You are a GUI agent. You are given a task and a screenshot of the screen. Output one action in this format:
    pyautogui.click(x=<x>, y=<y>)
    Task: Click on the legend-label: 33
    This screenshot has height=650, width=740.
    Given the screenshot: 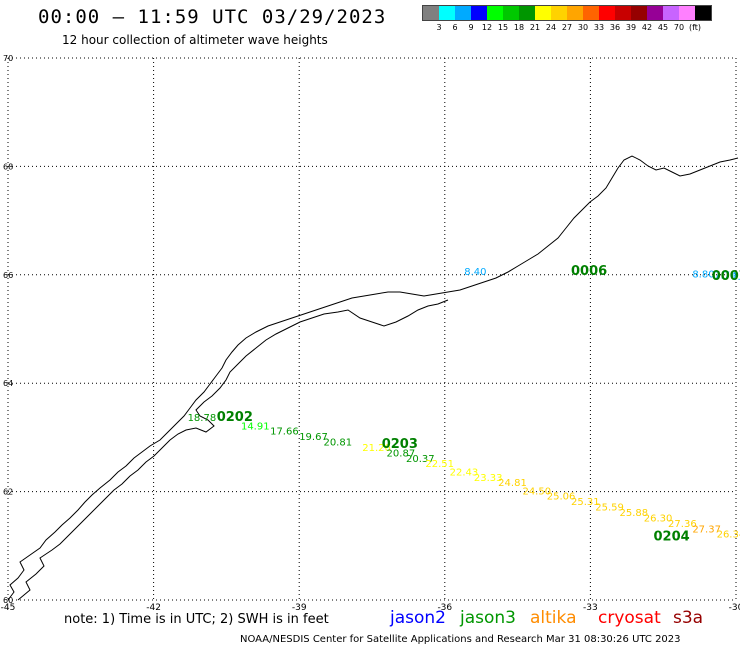 What is the action you would take?
    pyautogui.click(x=599, y=27)
    